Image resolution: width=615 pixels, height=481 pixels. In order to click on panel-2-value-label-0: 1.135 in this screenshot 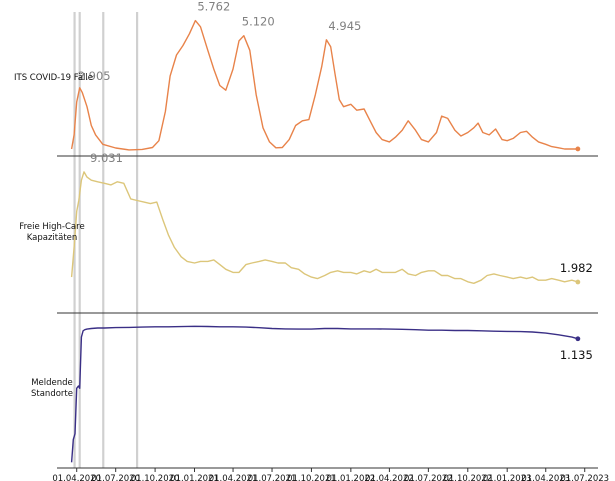, I will do `click(576, 355)`.